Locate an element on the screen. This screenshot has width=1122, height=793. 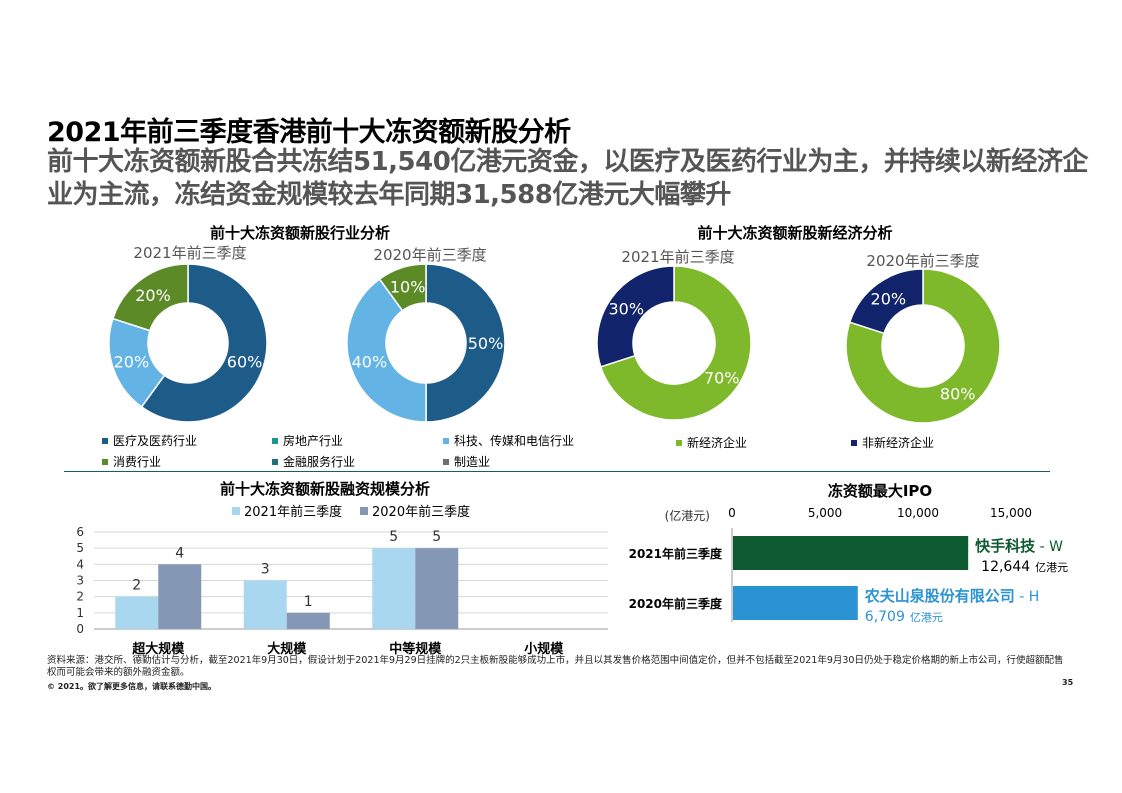
x-tick-label: 5,000 is located at coordinates (825, 513).